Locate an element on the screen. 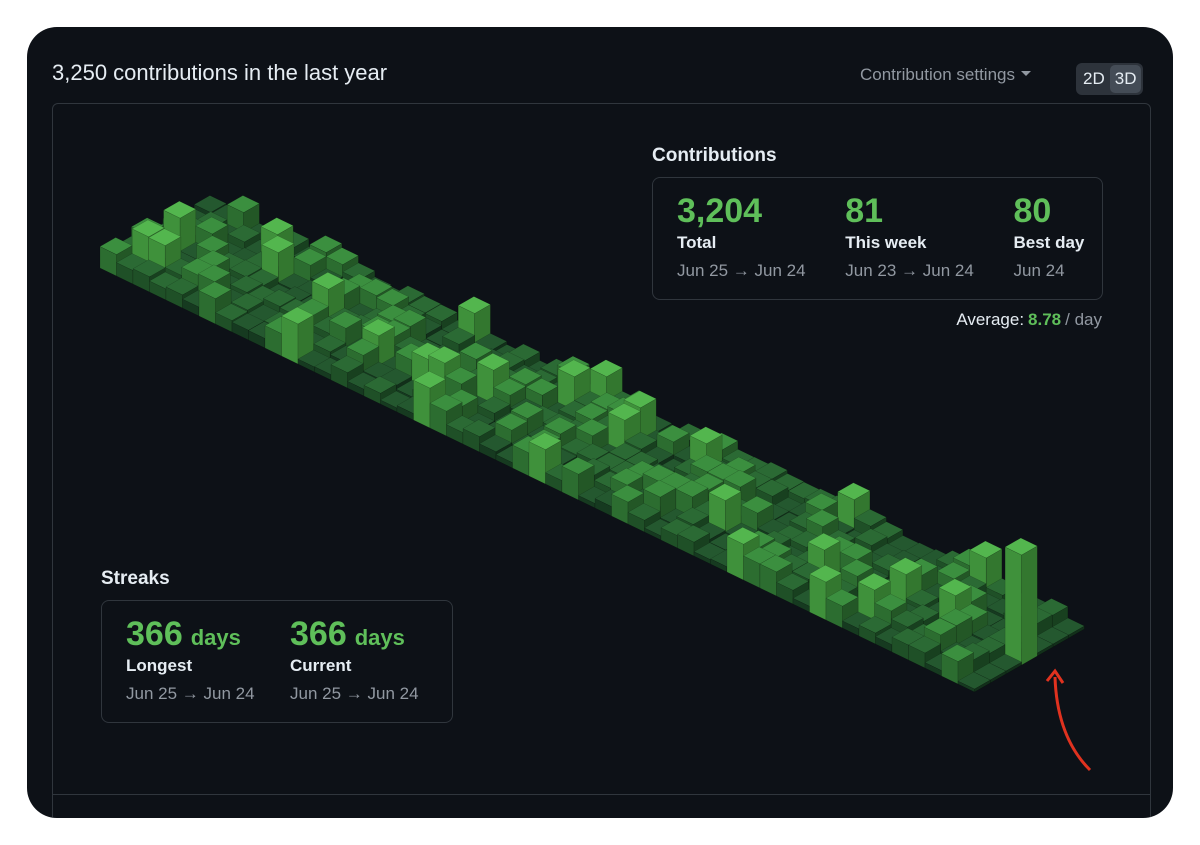  stat-range: Jun 25 → Jun 24 is located at coordinates (741, 270).